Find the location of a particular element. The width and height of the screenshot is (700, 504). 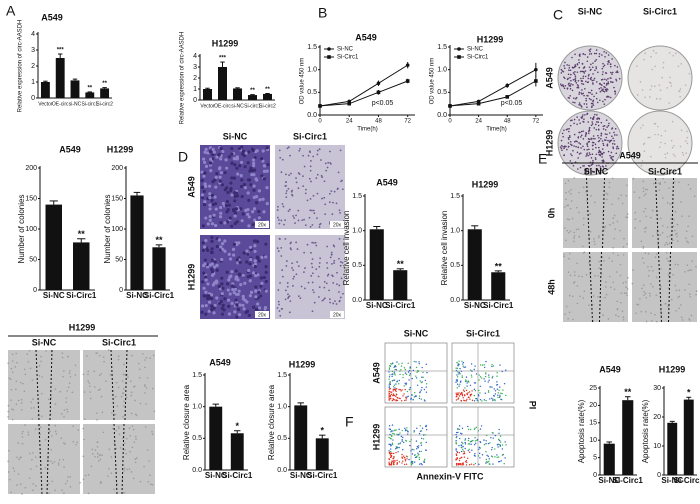

axis-label: Annexin-V FITC is located at coordinates (450, 476).